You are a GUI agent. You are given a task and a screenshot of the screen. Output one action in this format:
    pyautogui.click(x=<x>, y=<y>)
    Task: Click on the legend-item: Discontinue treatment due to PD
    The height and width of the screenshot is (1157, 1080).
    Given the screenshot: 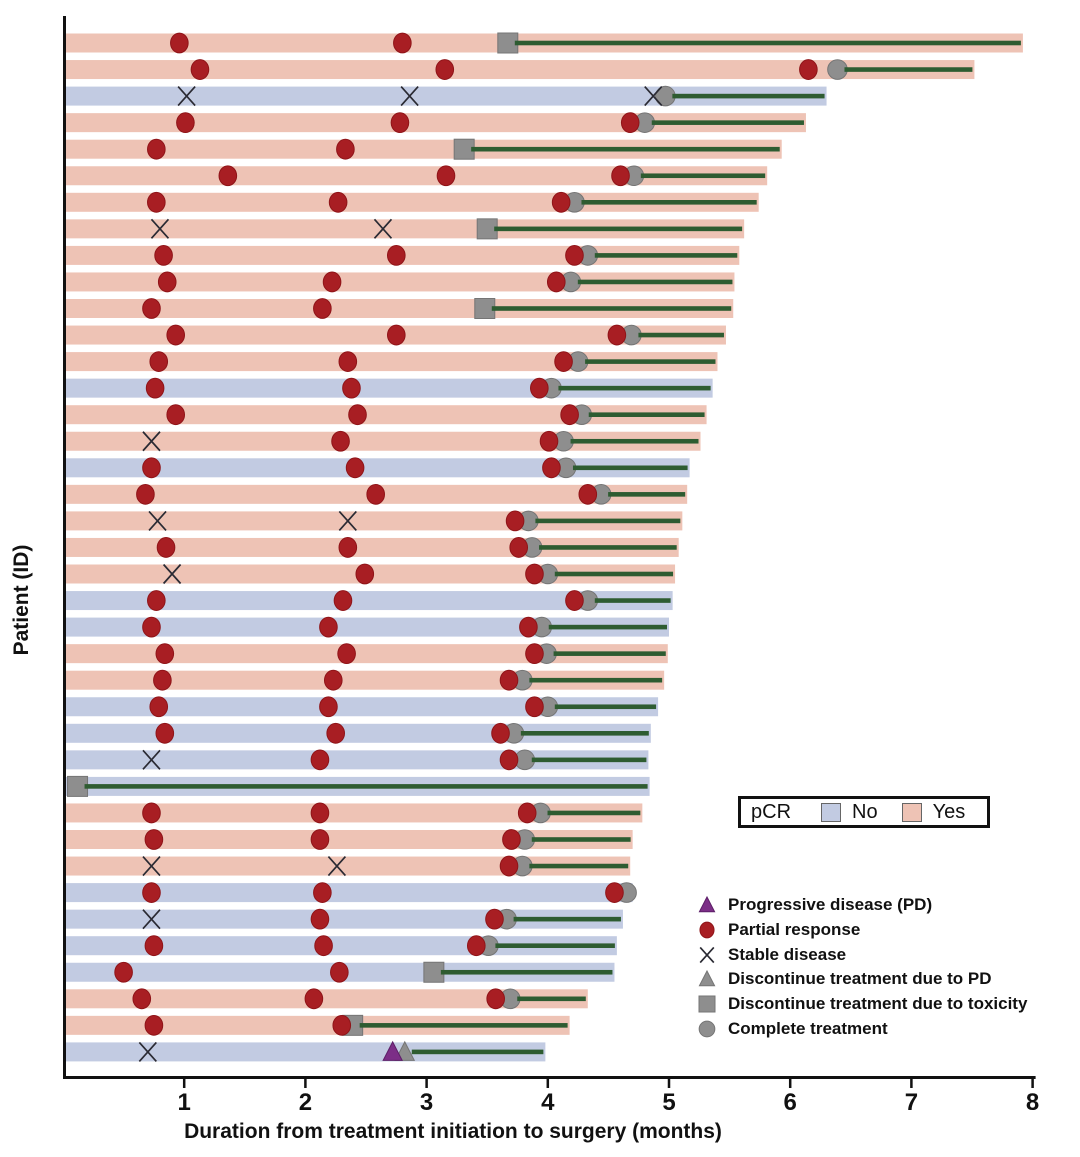 What is the action you would take?
    pyautogui.click(x=860, y=979)
    